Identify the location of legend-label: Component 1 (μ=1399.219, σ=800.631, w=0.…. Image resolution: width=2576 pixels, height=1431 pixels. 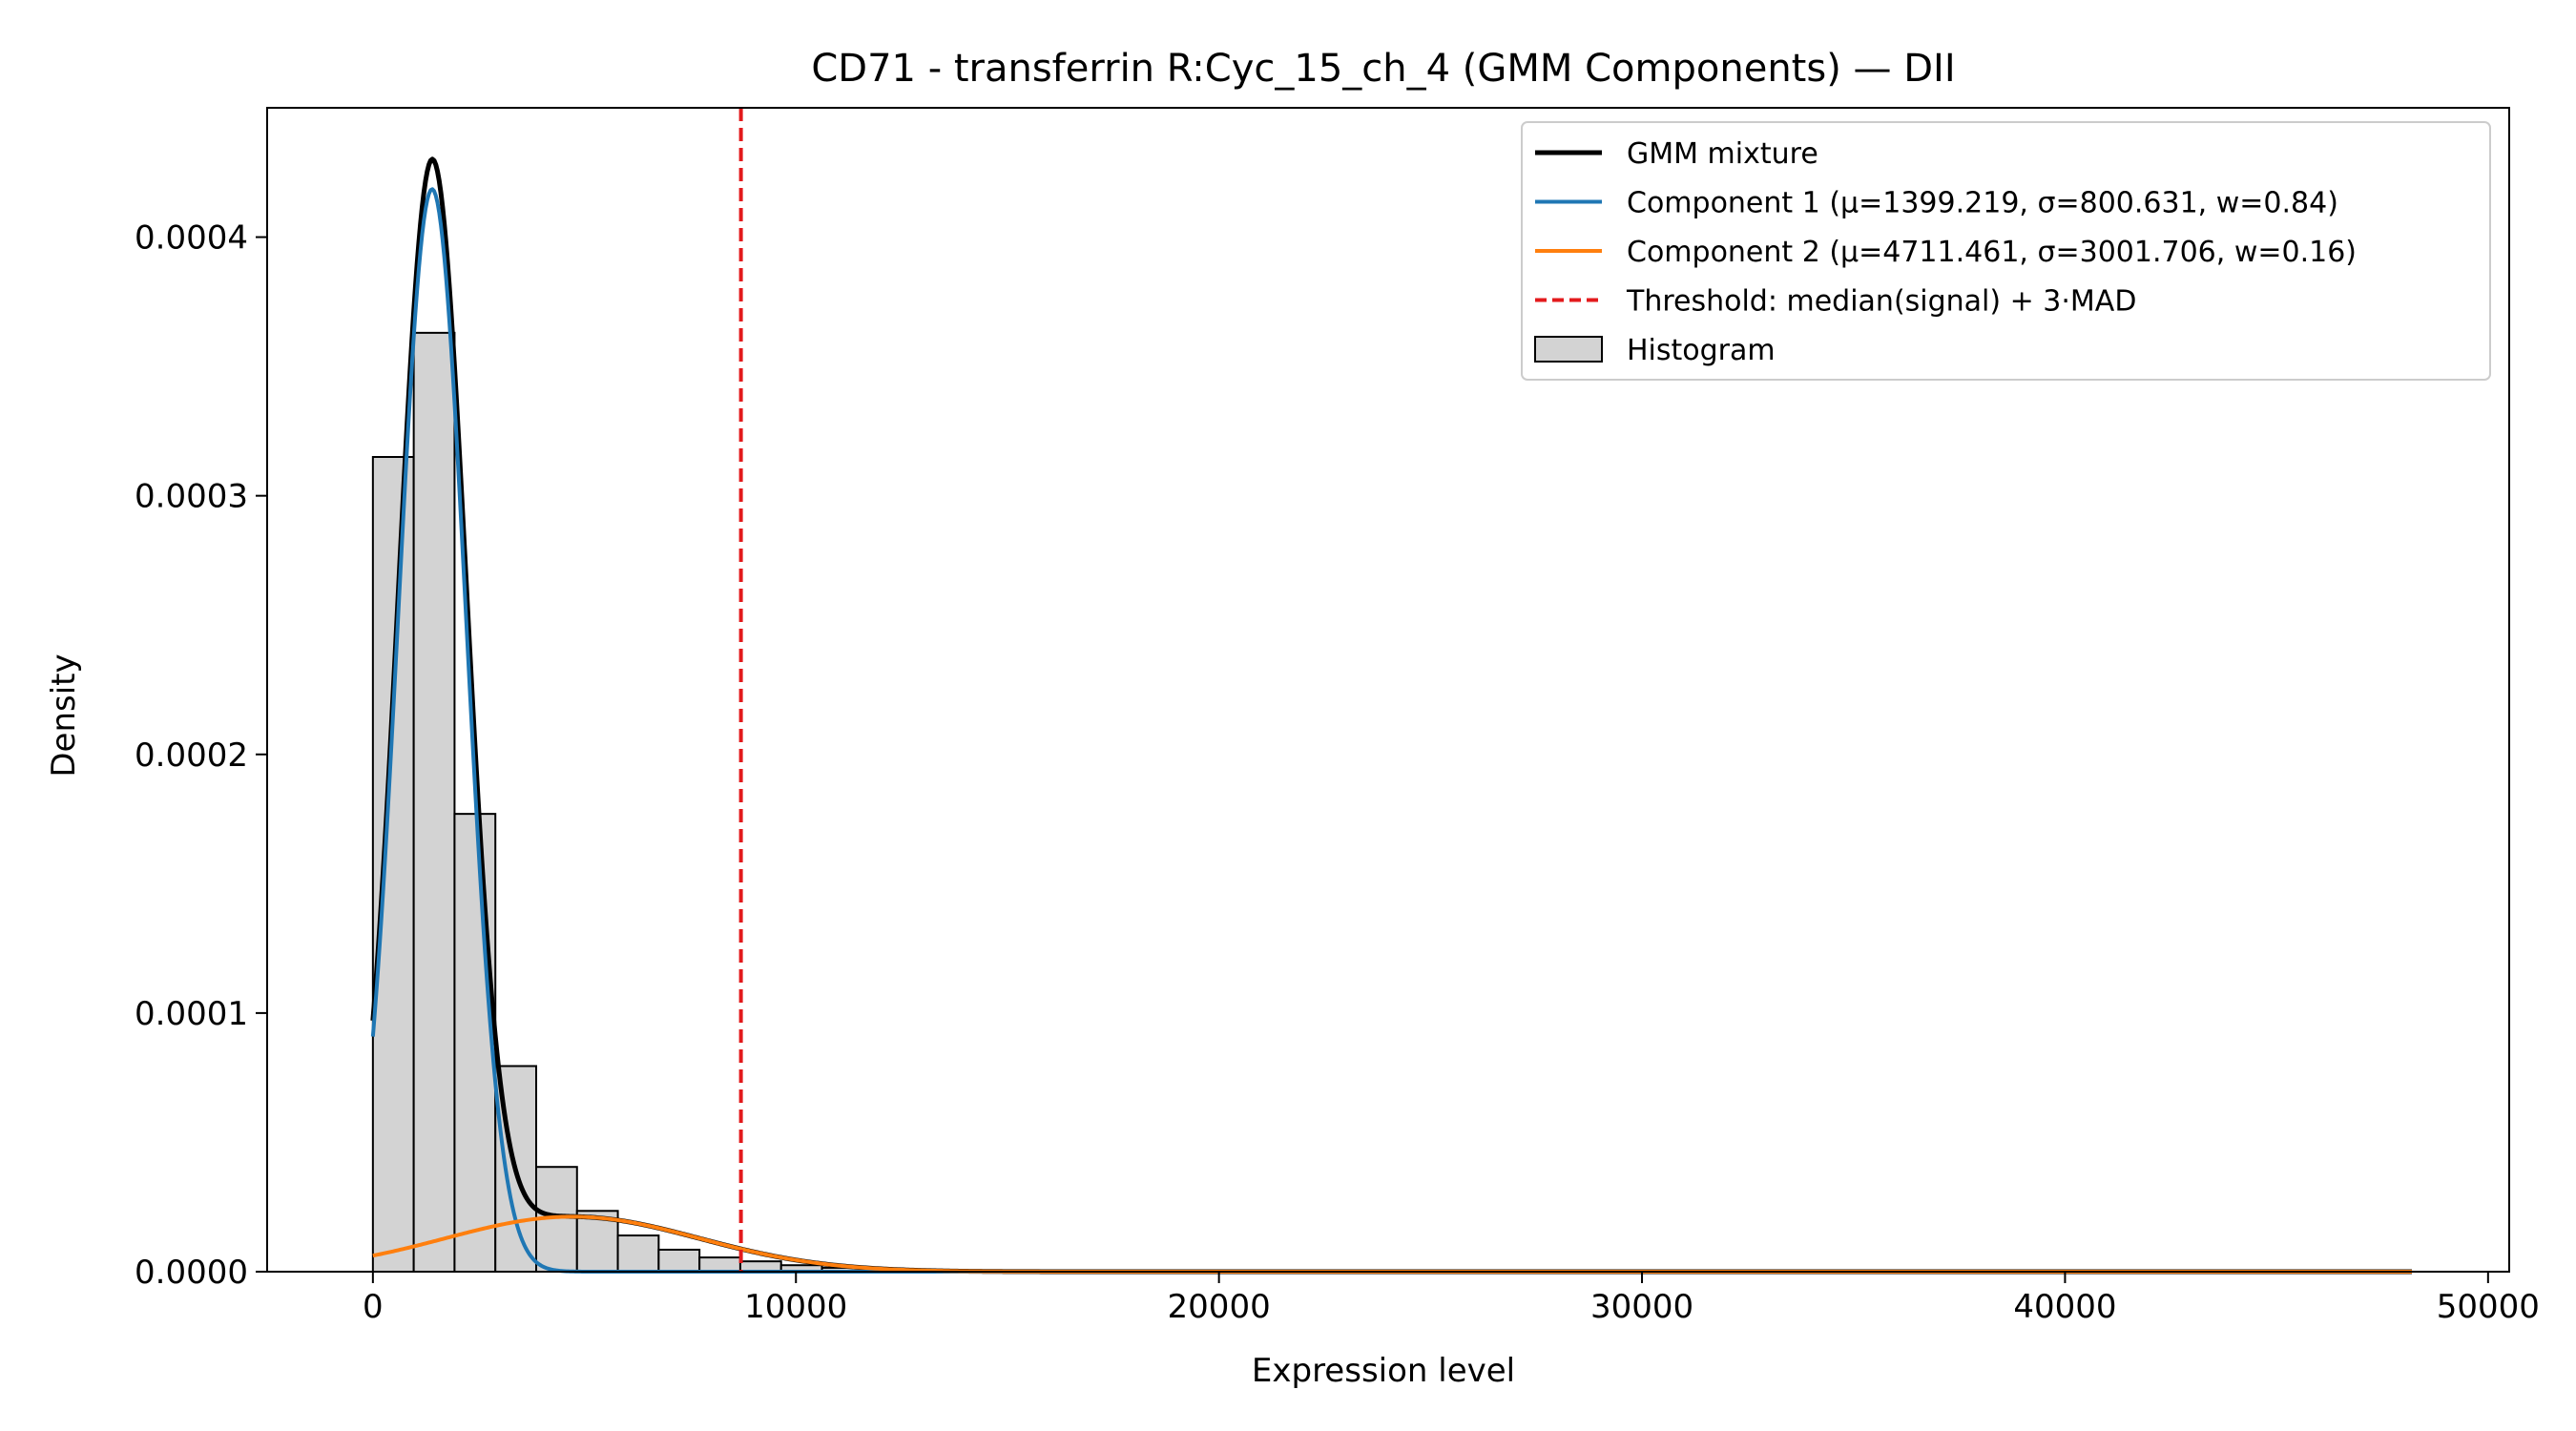
(1982, 204).